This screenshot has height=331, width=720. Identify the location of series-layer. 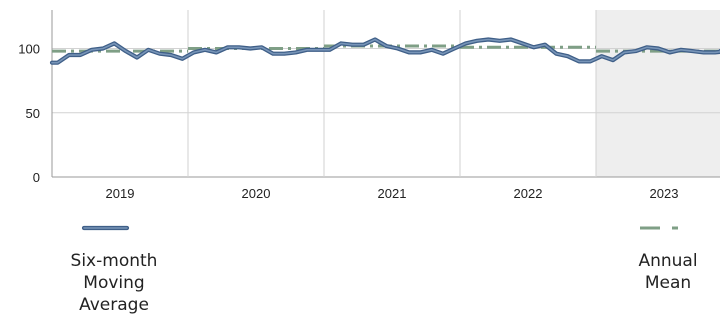
(384, 51).